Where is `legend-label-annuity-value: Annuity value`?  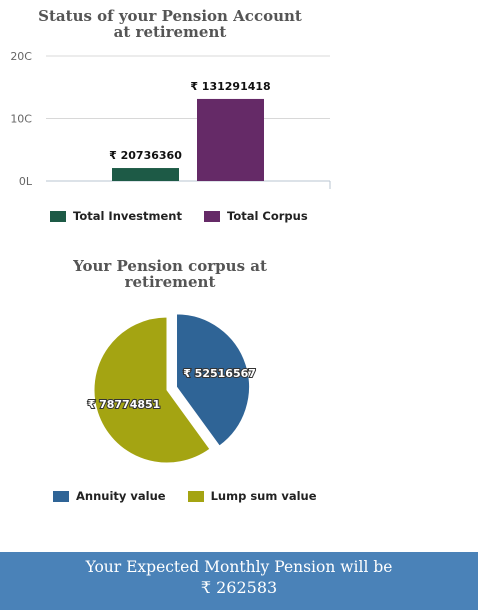
legend-label-annuity-value: Annuity value is located at coordinates (121, 496).